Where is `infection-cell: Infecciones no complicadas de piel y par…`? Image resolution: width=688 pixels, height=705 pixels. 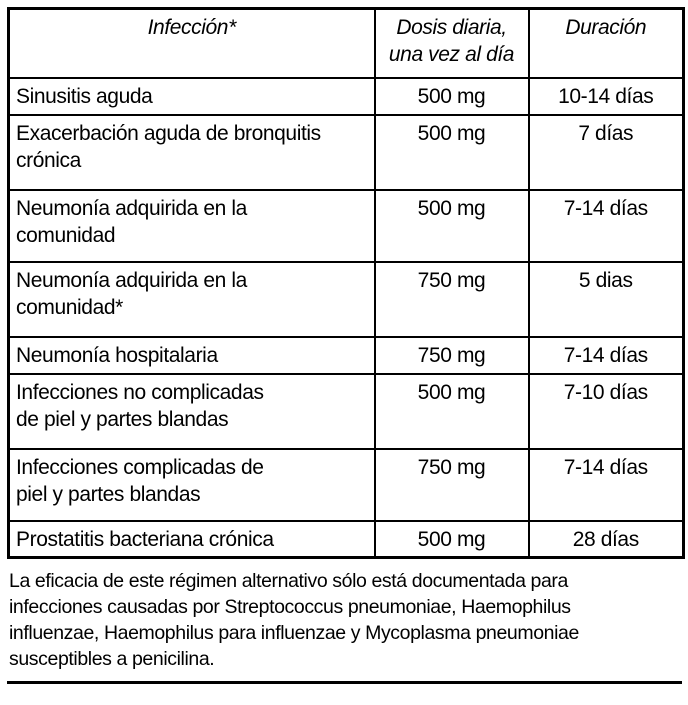 infection-cell: Infecciones no complicadas de piel y par… is located at coordinates (191, 411).